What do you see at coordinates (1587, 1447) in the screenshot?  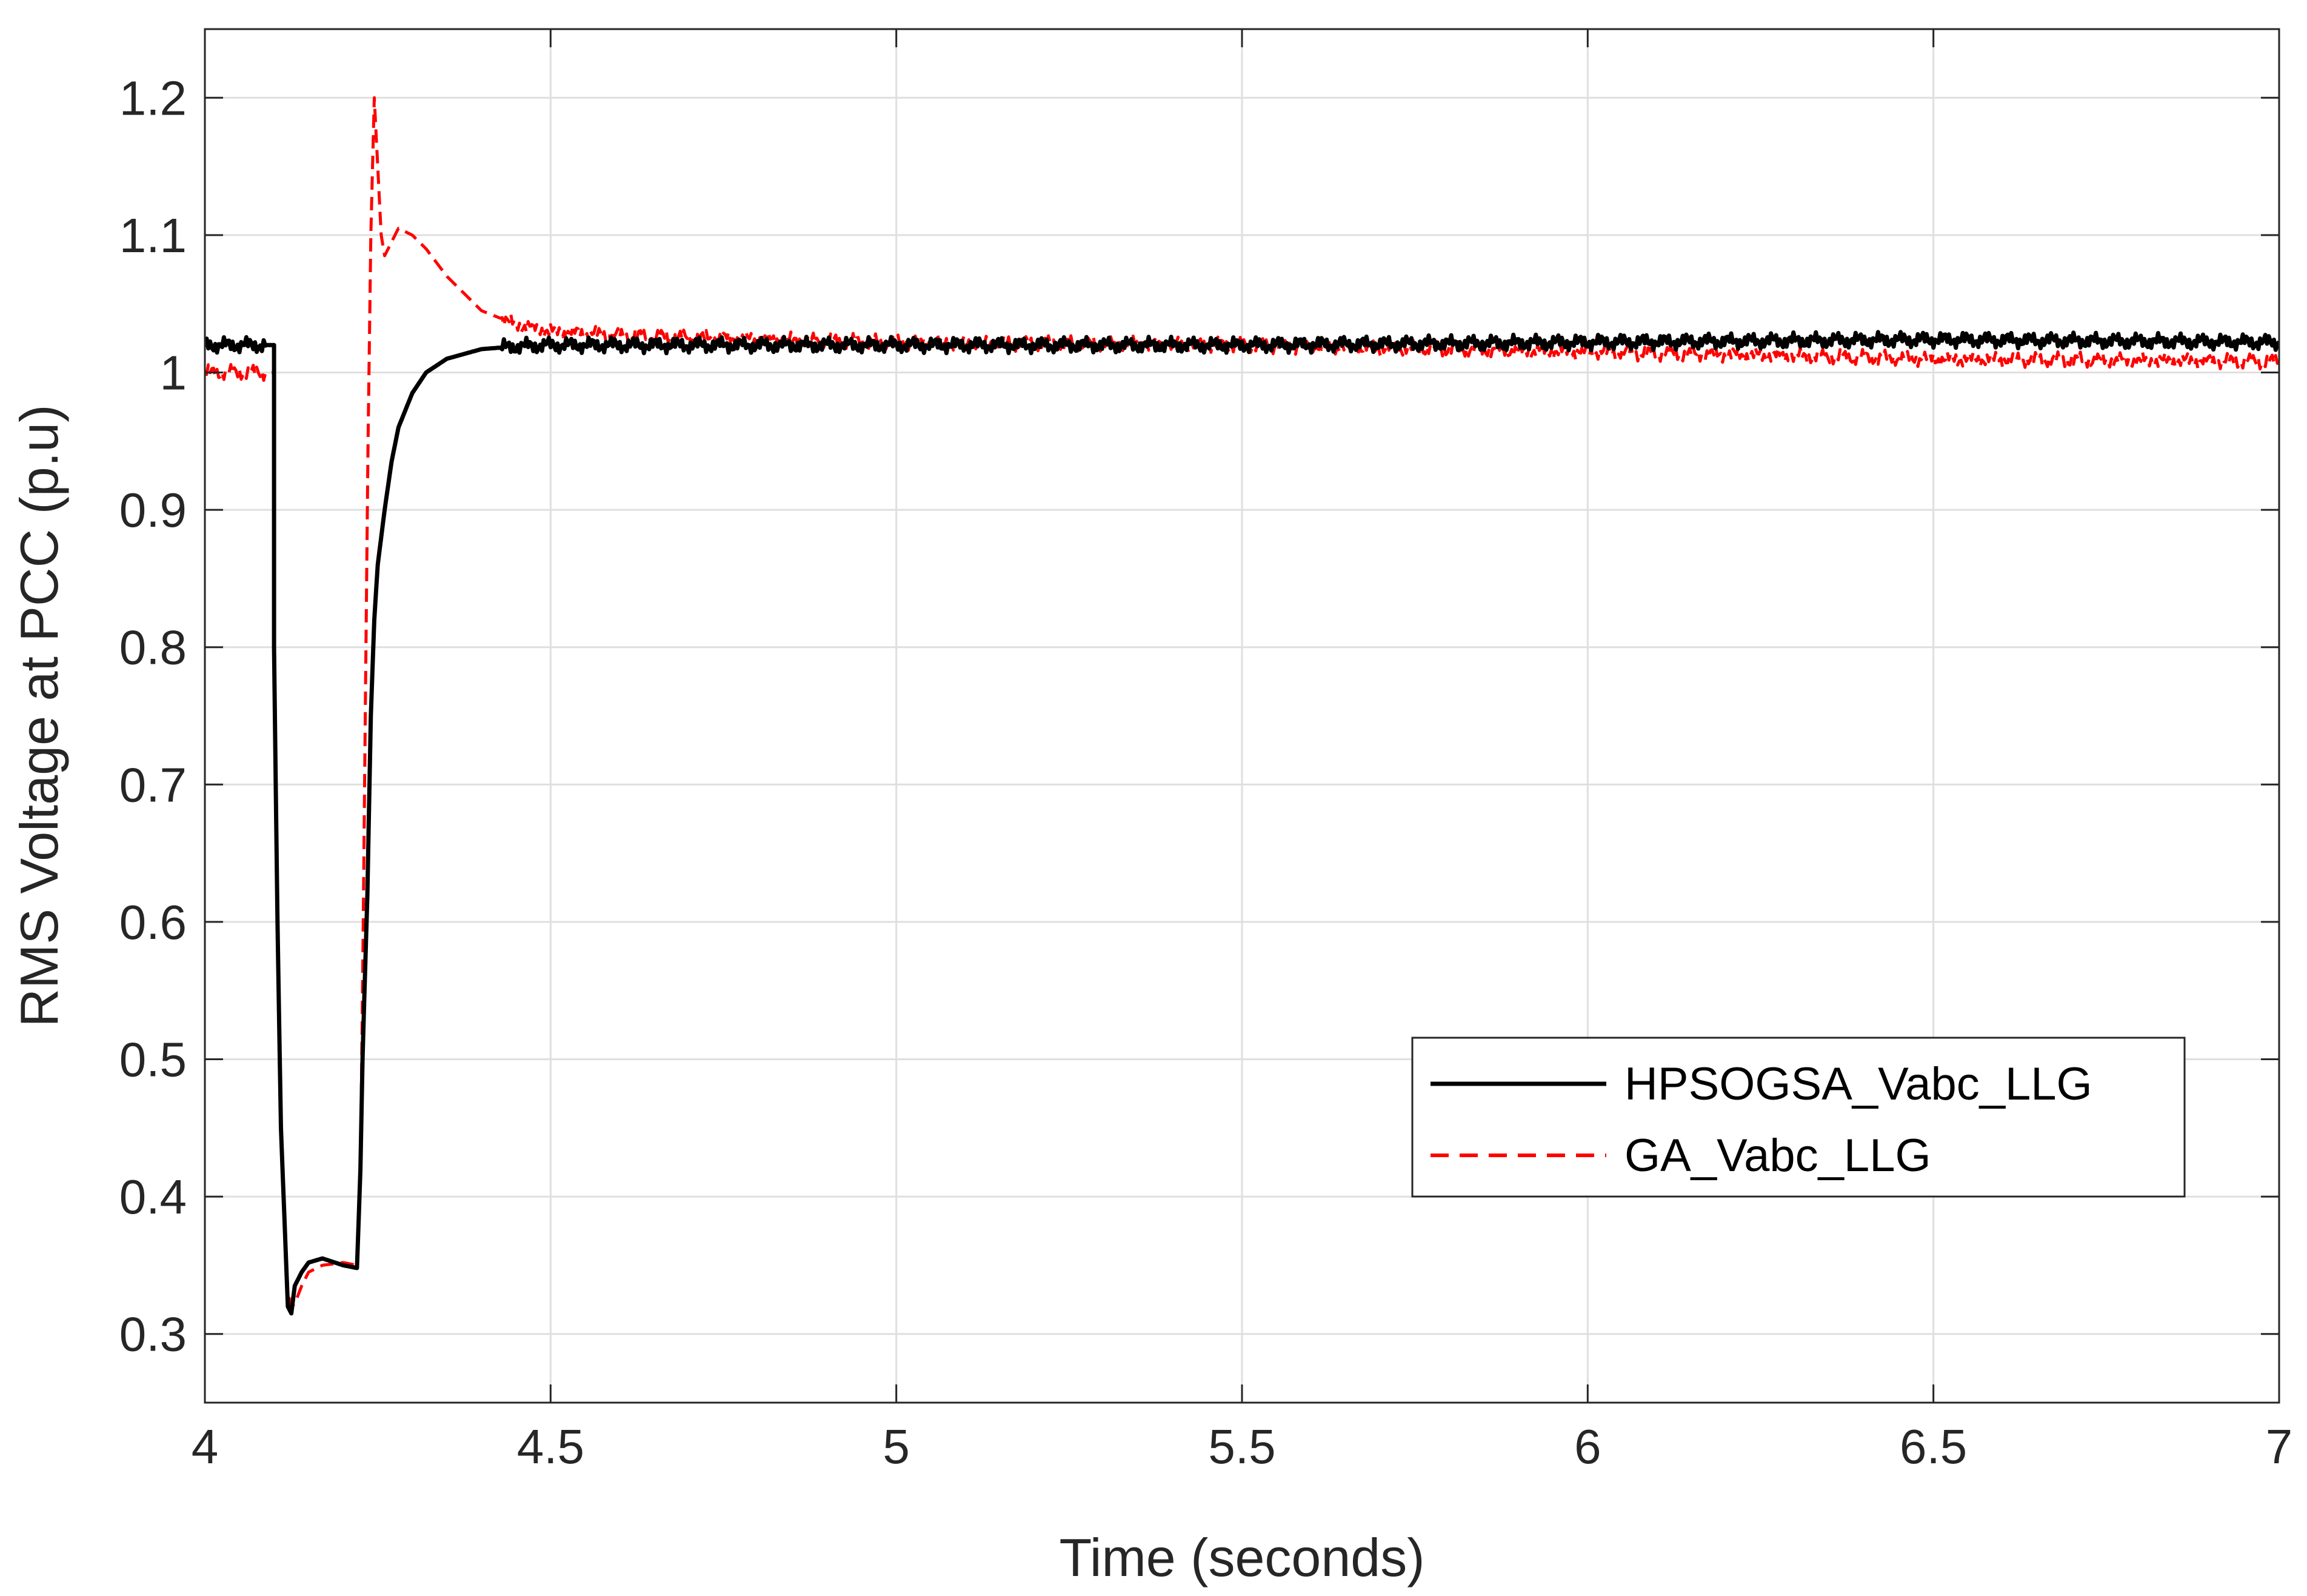 I see `x-tick-label: 6` at bounding box center [1587, 1447].